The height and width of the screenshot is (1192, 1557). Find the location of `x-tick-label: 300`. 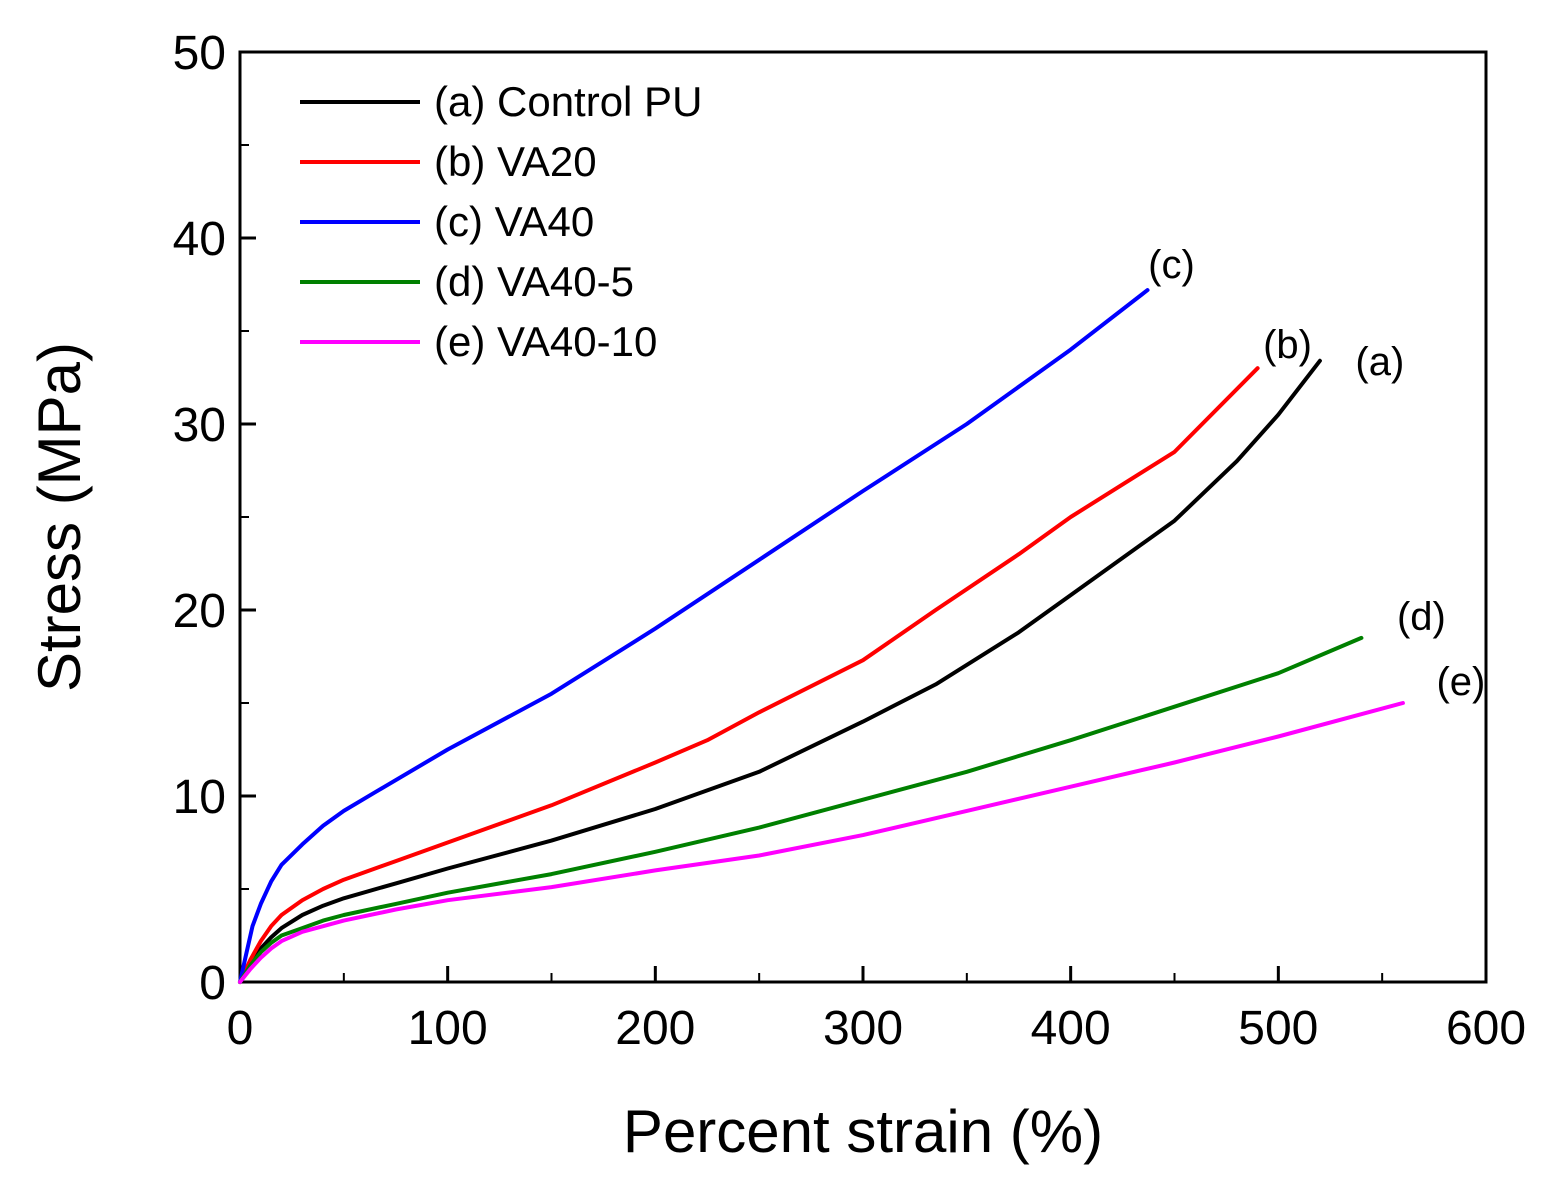

x-tick-label: 300 is located at coordinates (863, 1028).